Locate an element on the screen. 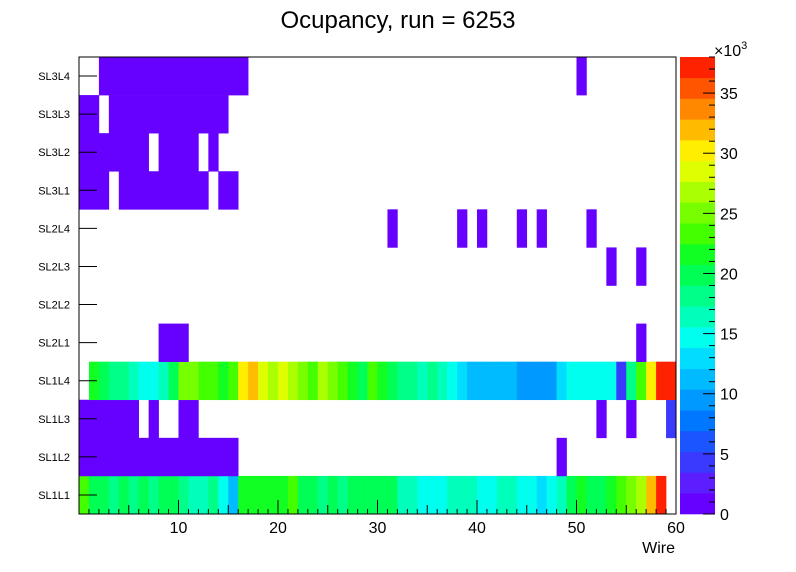 The image size is (796, 572). y-category-label: SL1L4 is located at coordinates (54, 382).